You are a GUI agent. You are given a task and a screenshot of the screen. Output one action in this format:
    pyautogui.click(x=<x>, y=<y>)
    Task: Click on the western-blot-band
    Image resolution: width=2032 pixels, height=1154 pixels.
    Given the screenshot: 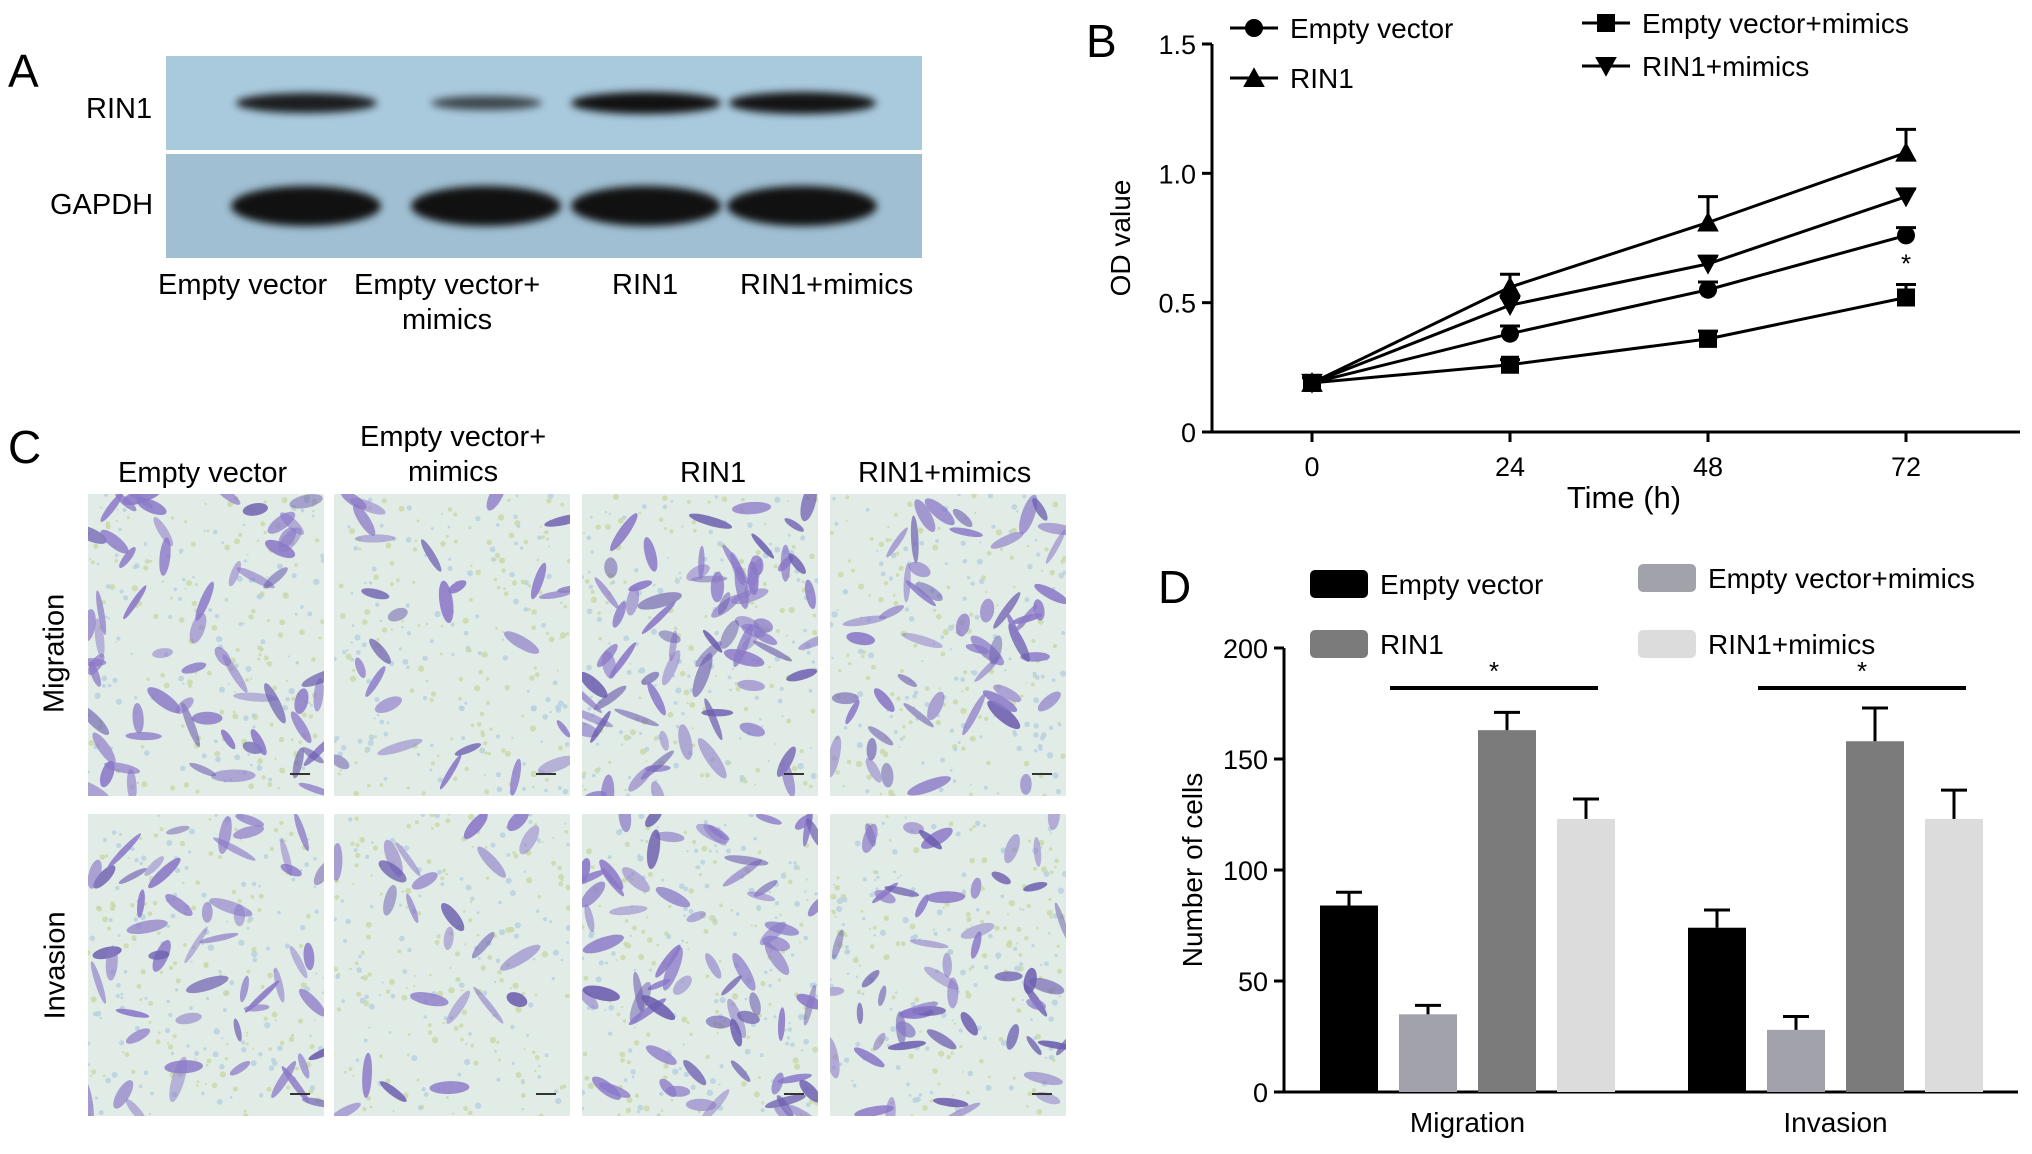 What is the action you would take?
    pyautogui.click(x=646, y=103)
    